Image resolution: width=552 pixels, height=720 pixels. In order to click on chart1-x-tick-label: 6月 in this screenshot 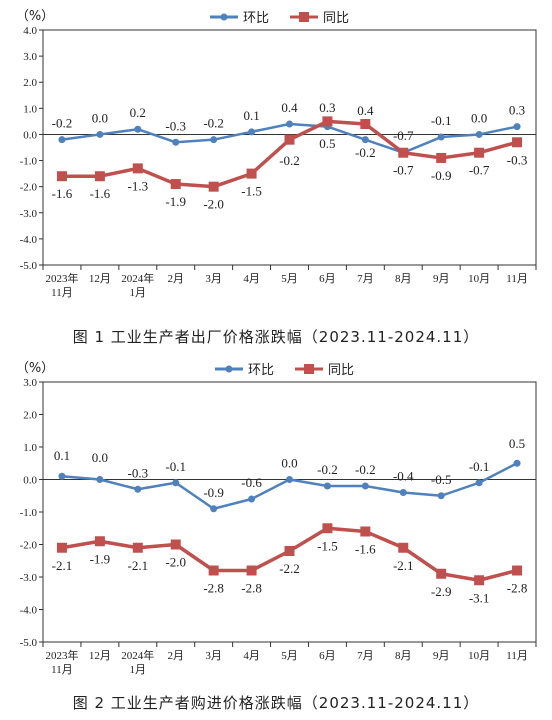, I will do `click(327, 279)`.